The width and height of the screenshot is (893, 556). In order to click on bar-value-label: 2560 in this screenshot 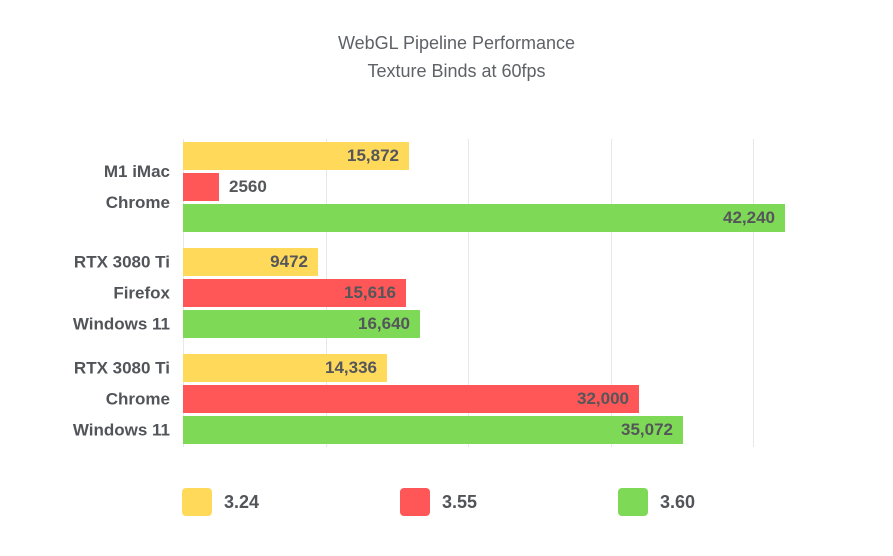, I will do `click(248, 186)`.